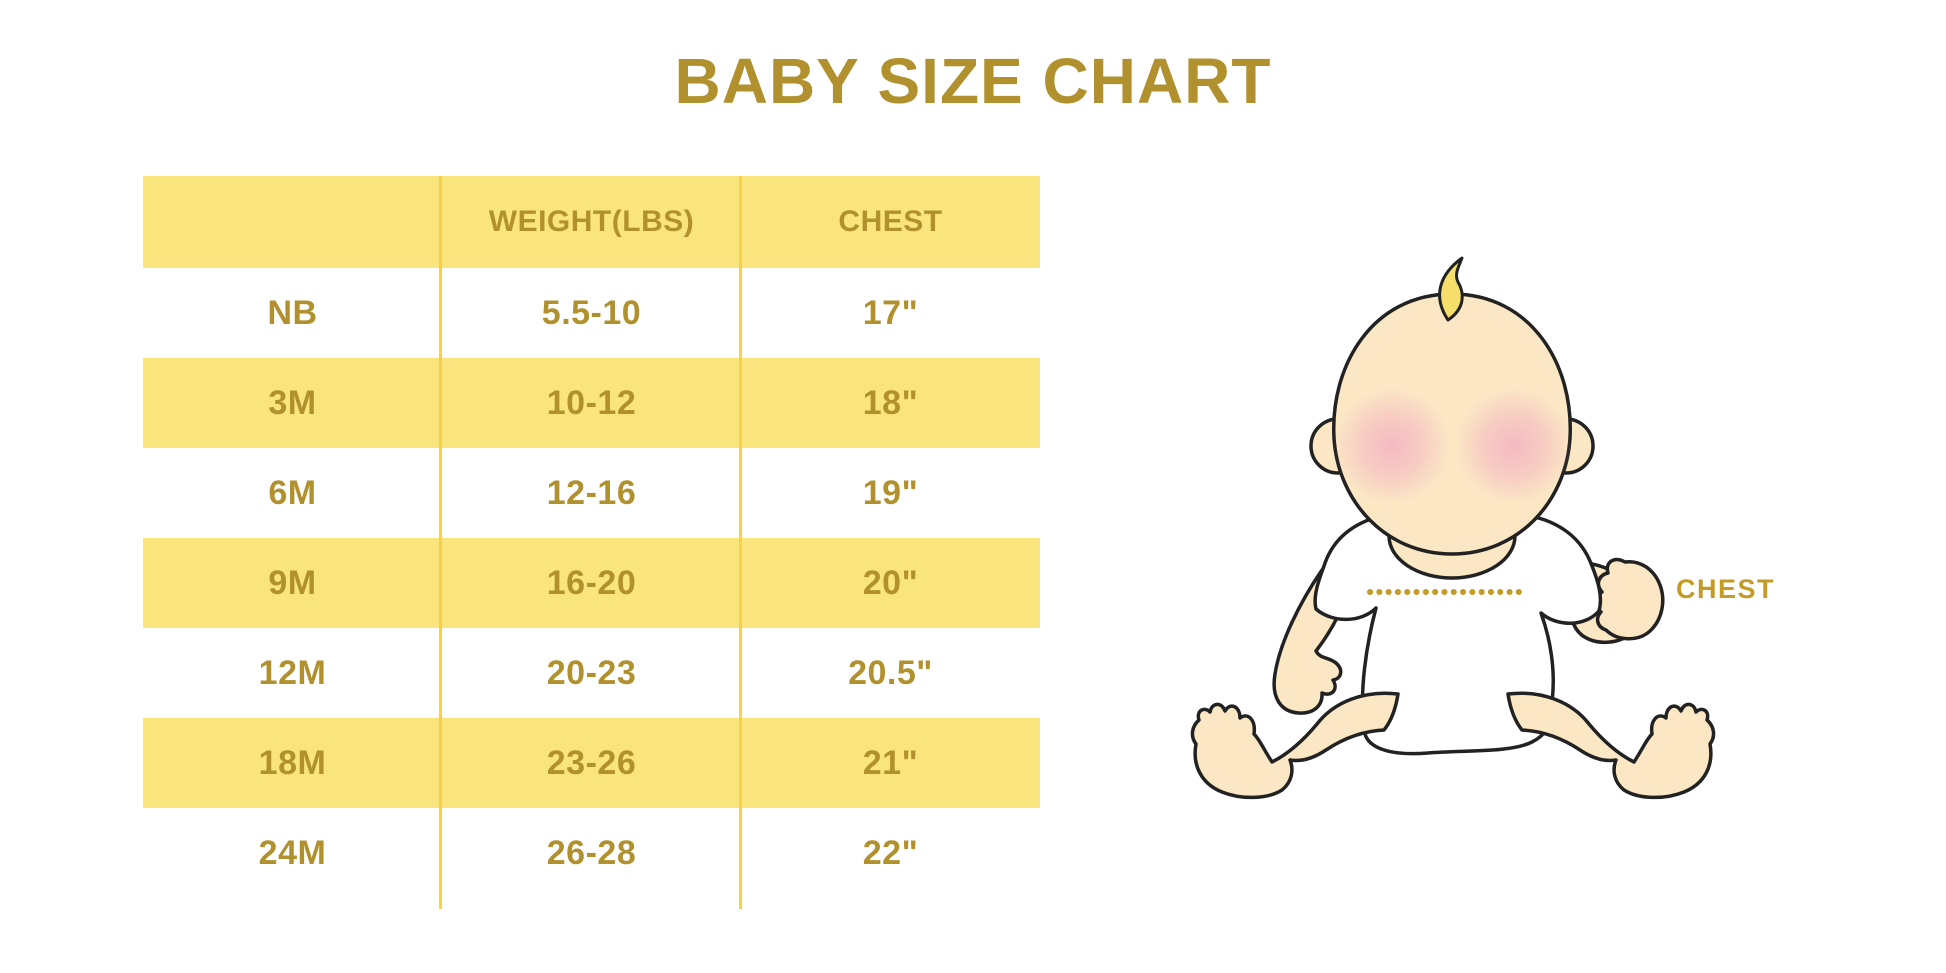 This screenshot has height=973, width=1946. I want to click on baby-leg-left, so click(1295, 745).